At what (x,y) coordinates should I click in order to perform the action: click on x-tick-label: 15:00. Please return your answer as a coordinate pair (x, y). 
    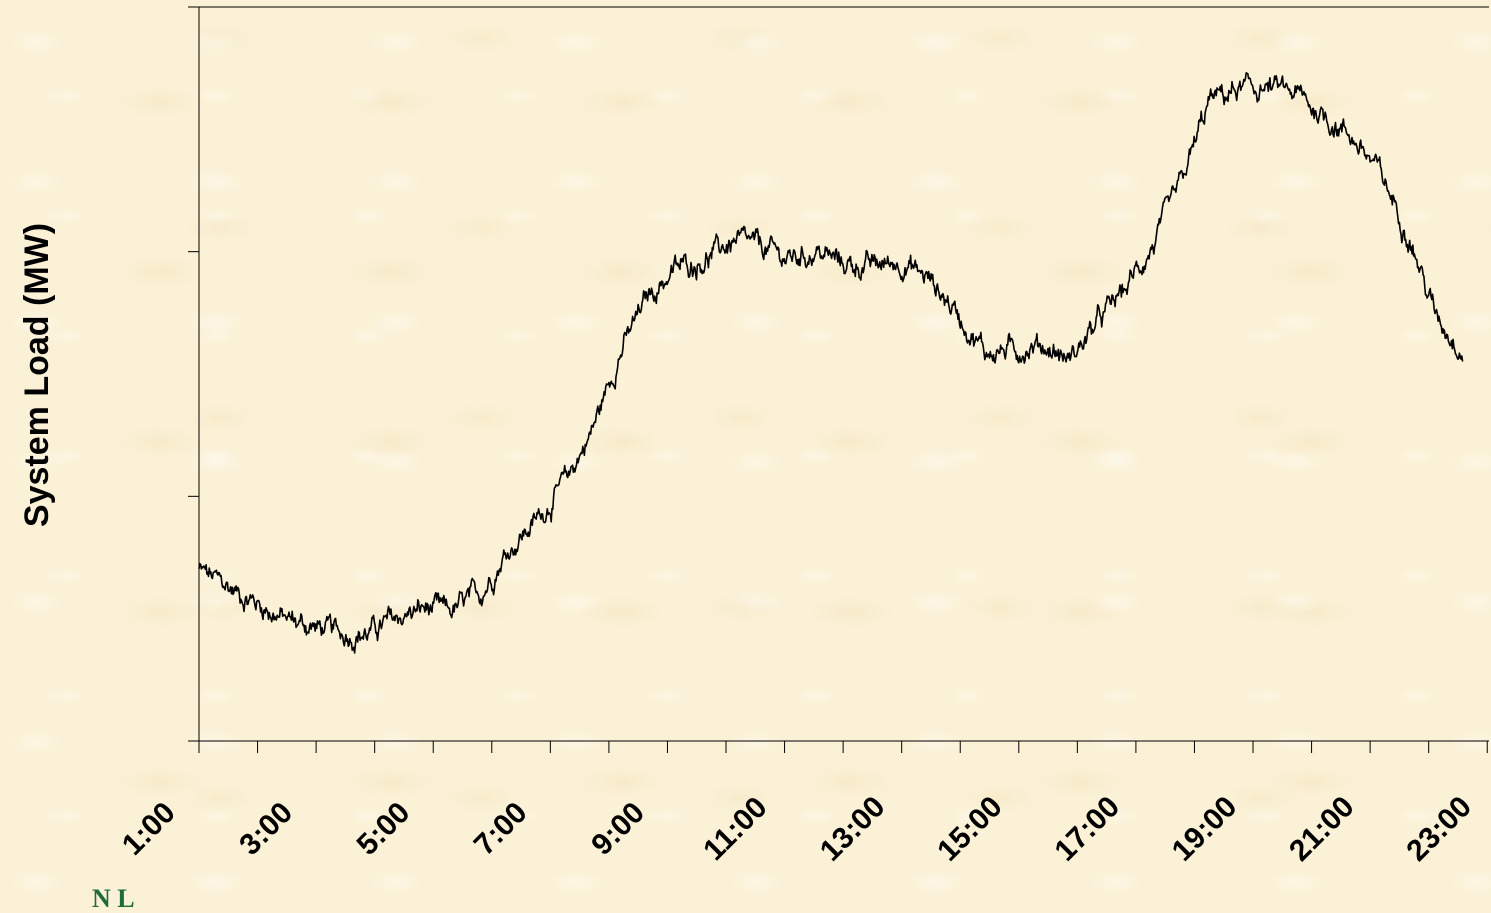
    Looking at the image, I should click on (970, 829).